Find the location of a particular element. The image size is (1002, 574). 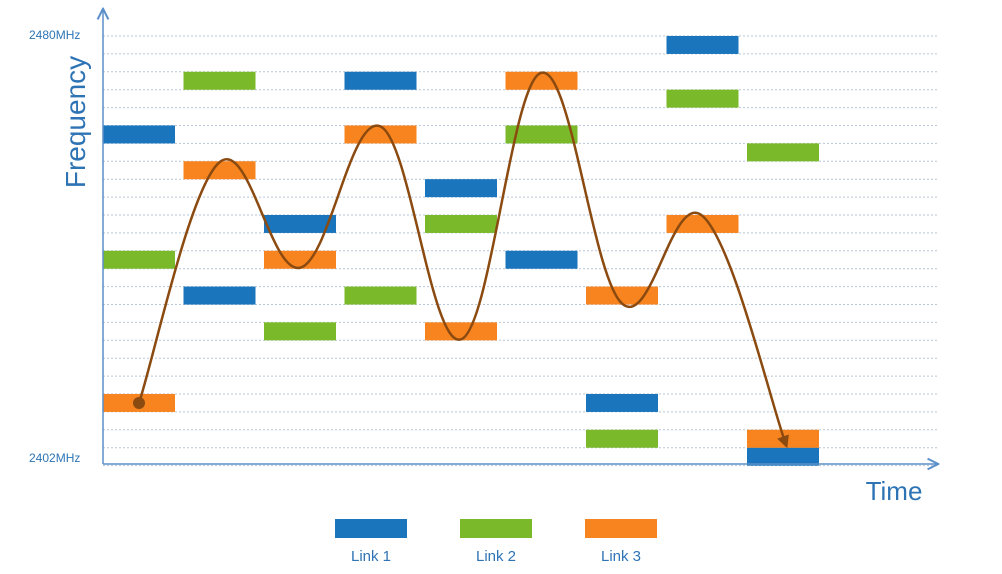

legend: Link 1 Link 2 Link 3 is located at coordinates (496, 542).